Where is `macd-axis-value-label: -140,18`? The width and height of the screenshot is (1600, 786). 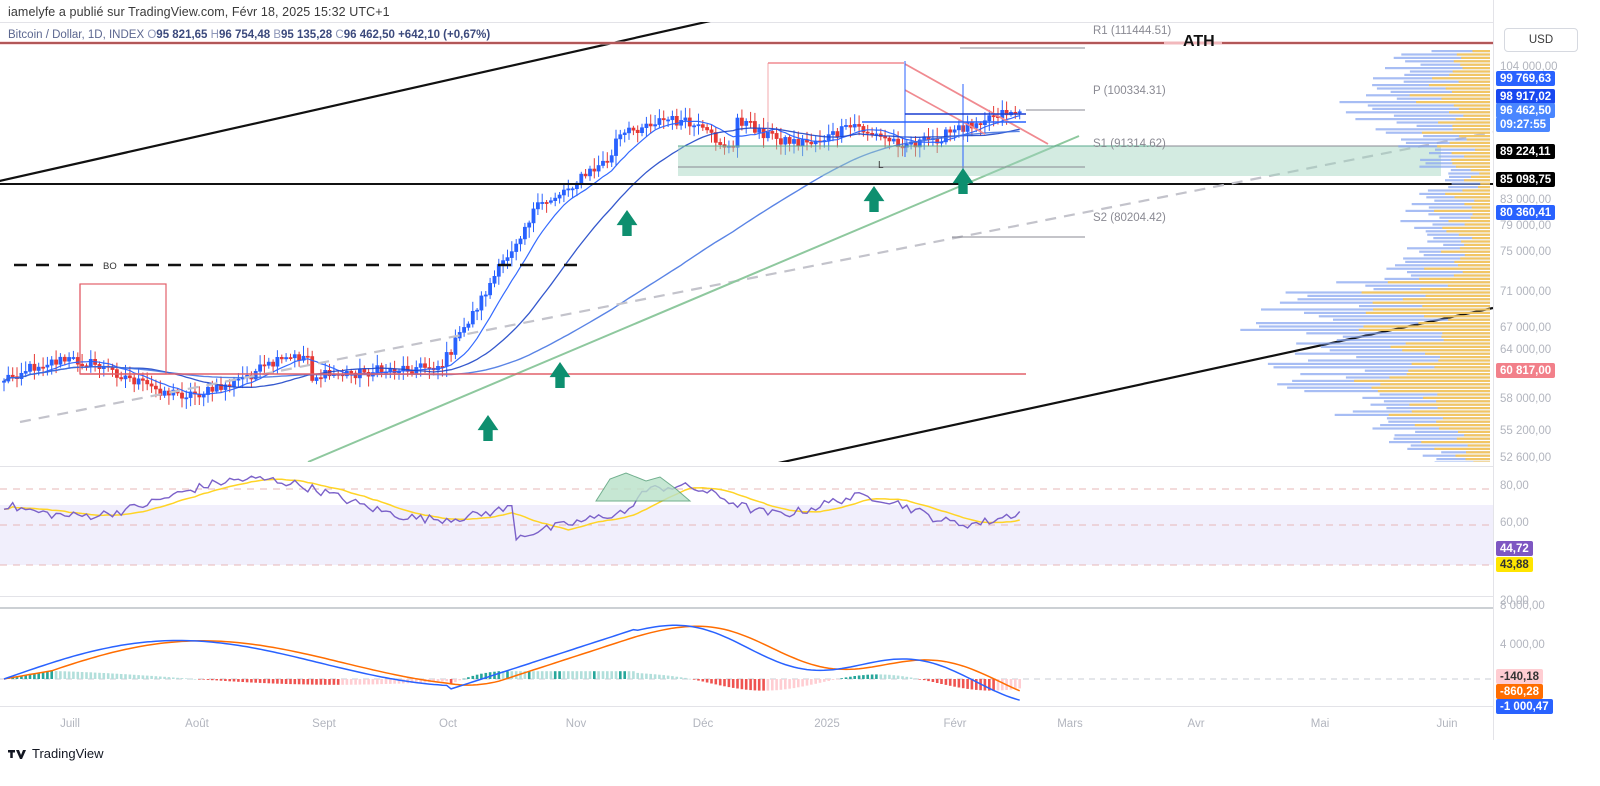 macd-axis-value-label: -140,18 is located at coordinates (1520, 676).